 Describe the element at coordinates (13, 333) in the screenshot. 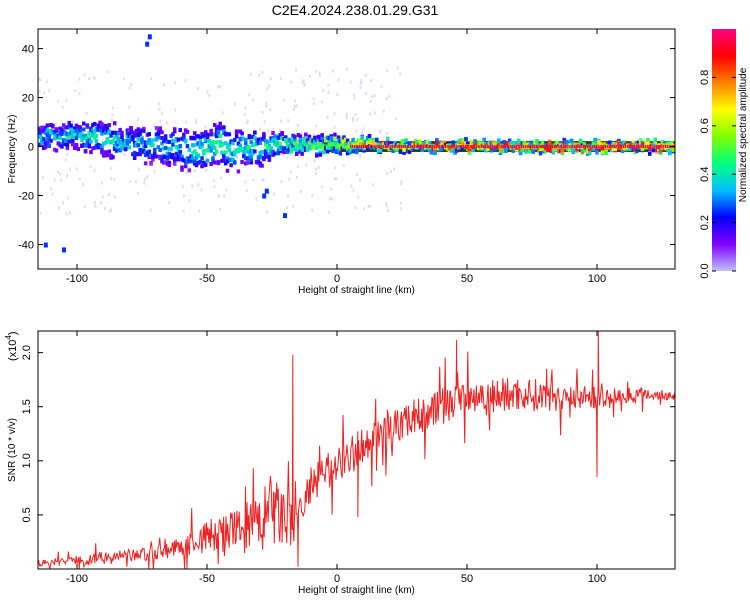

I see `snr-y-multiplier-suffix: )` at that location.